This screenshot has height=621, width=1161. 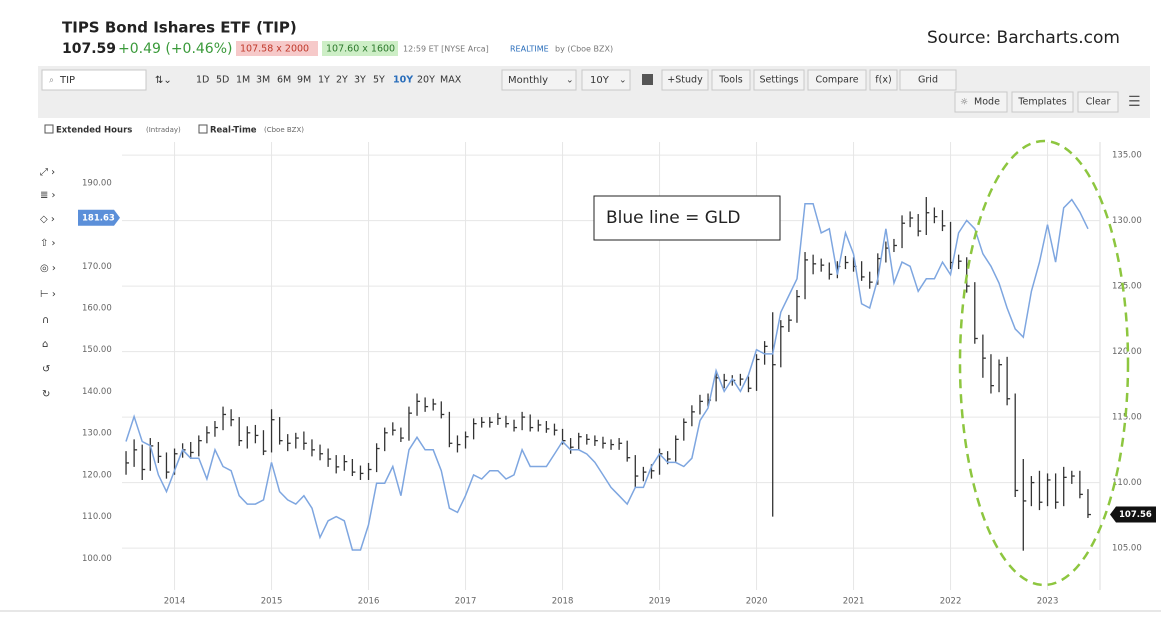 I want to click on x-tick-label: 2017, so click(x=466, y=602).